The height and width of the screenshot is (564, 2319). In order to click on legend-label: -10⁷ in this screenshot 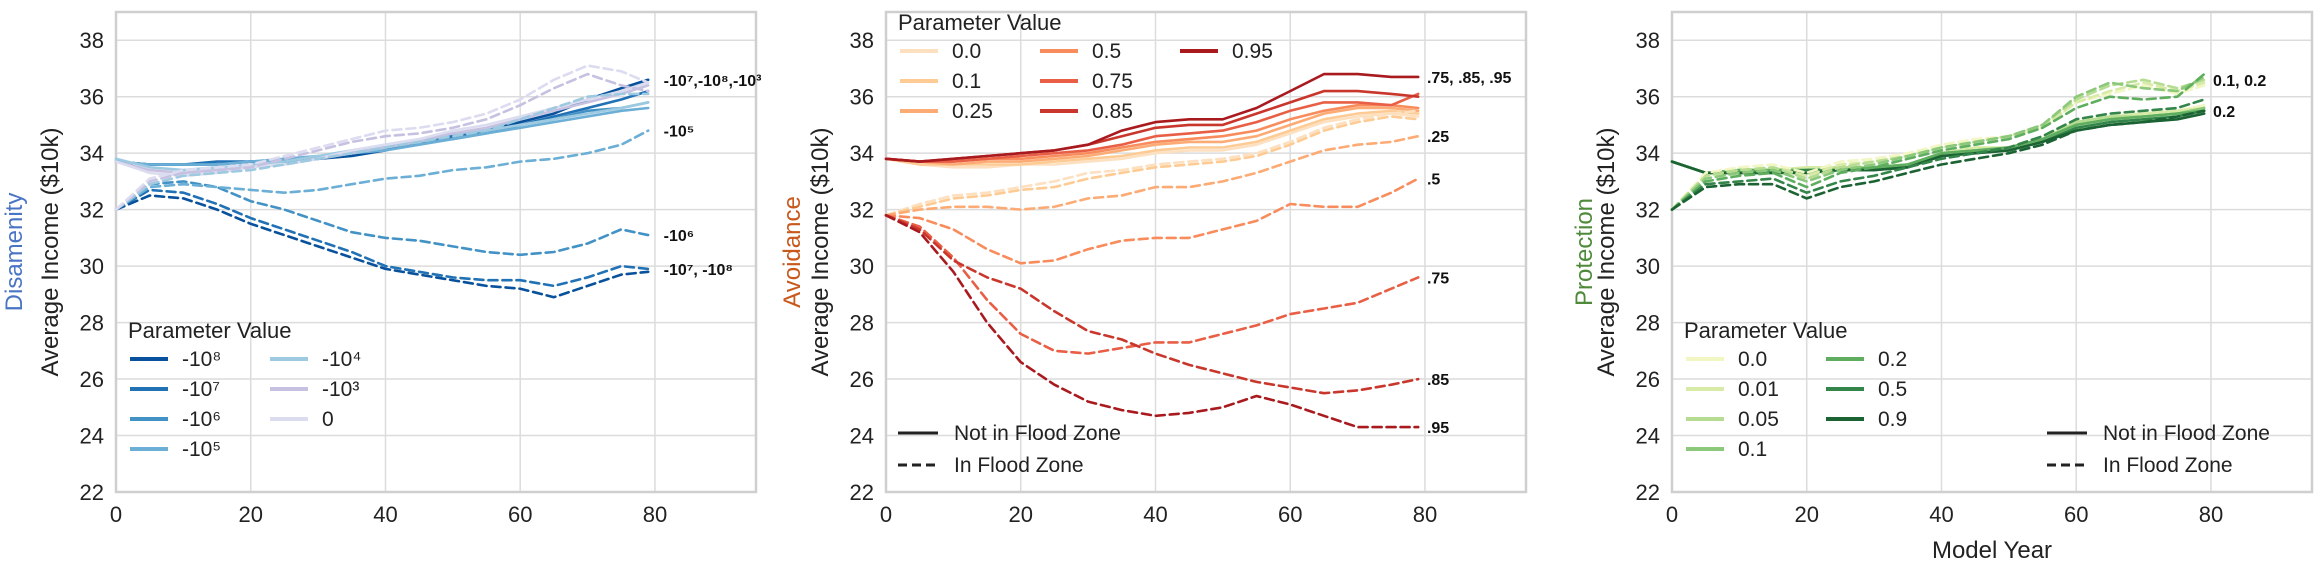, I will do `click(201, 389)`.